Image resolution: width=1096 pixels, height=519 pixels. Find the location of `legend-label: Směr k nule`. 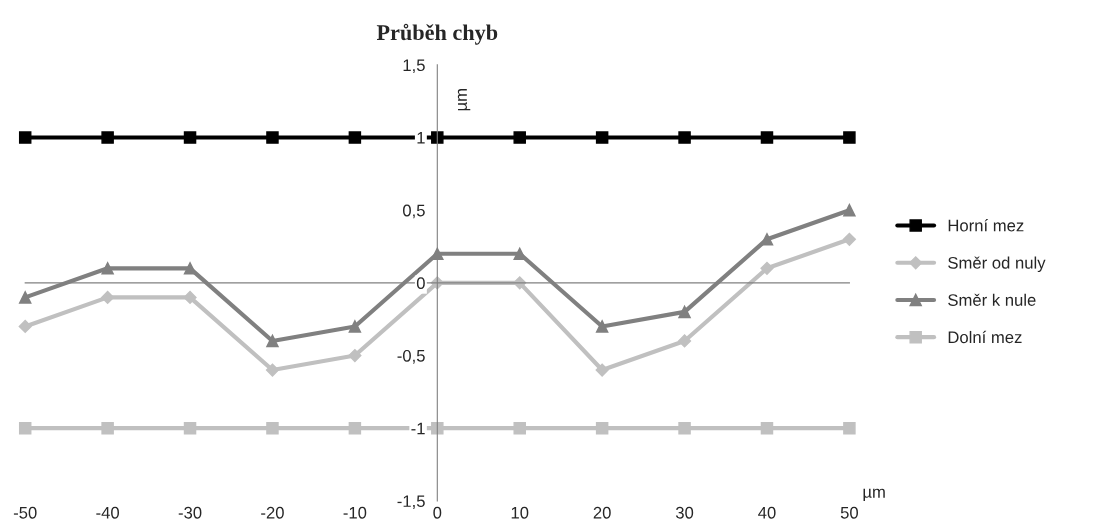

legend-label: Směr k nule is located at coordinates (992, 299).